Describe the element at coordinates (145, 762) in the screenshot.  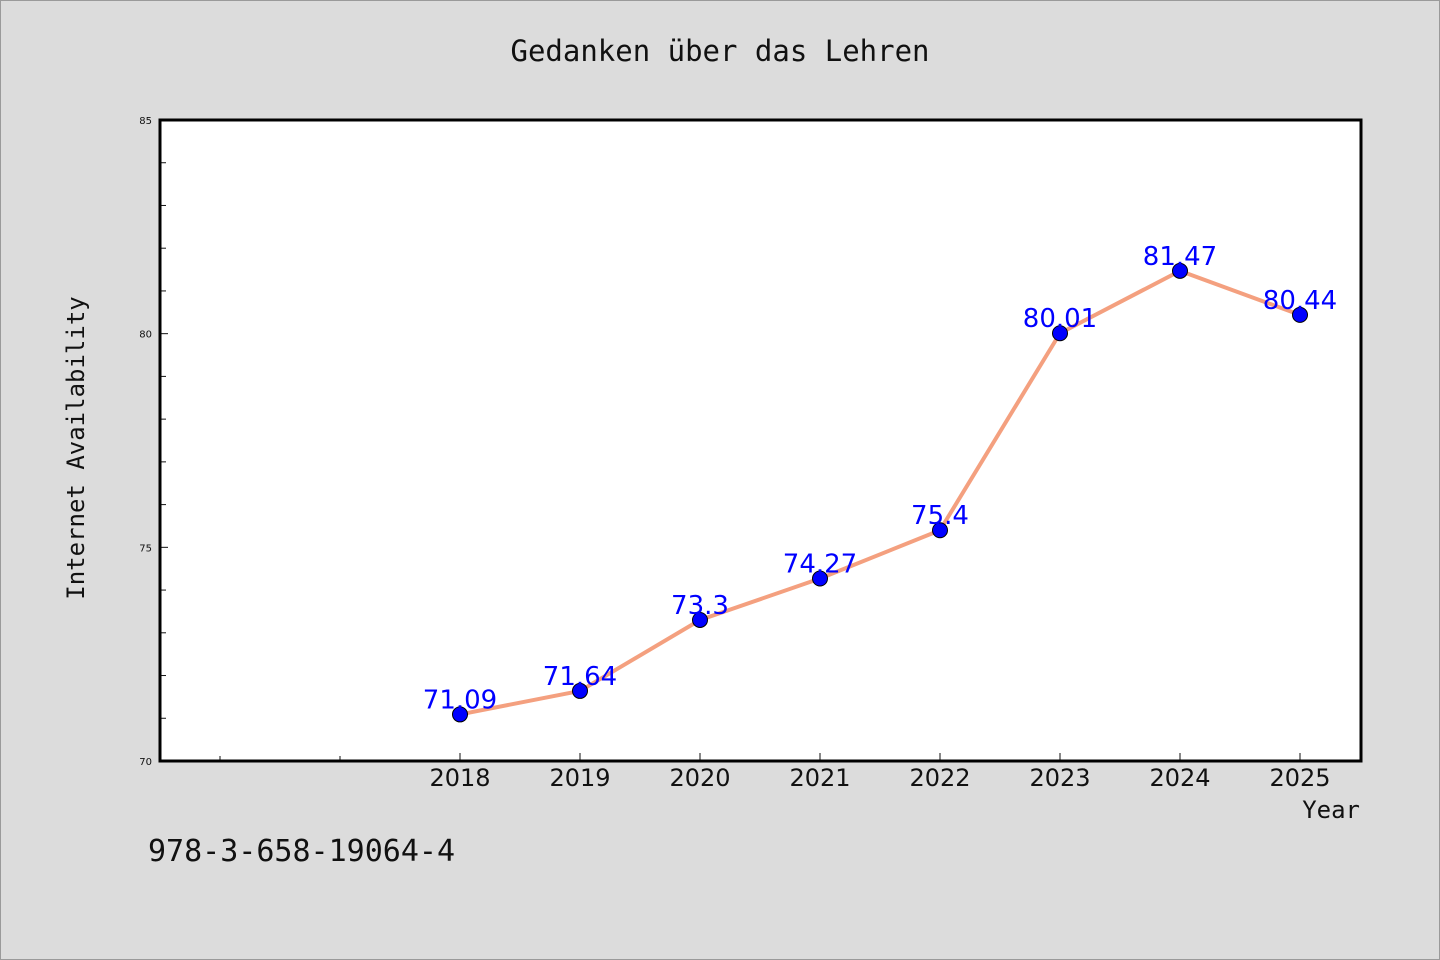
I see `y-tick-label: 70` at that location.